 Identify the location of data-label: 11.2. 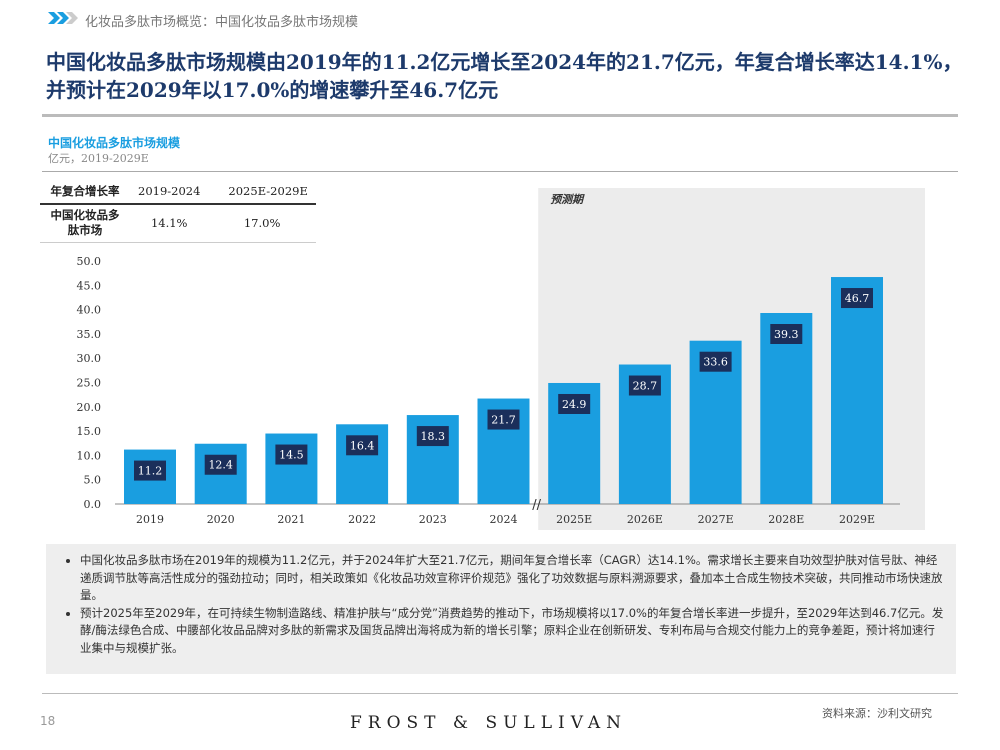
(150, 471).